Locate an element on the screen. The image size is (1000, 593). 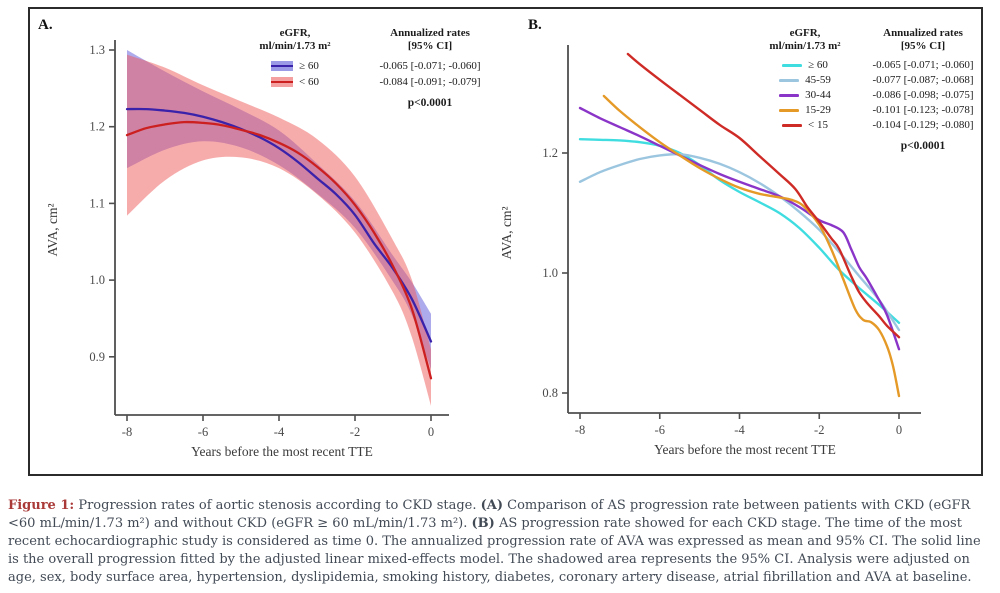
legend-row-value: -0.101 [-0.123; -0.078] is located at coordinates (923, 110).